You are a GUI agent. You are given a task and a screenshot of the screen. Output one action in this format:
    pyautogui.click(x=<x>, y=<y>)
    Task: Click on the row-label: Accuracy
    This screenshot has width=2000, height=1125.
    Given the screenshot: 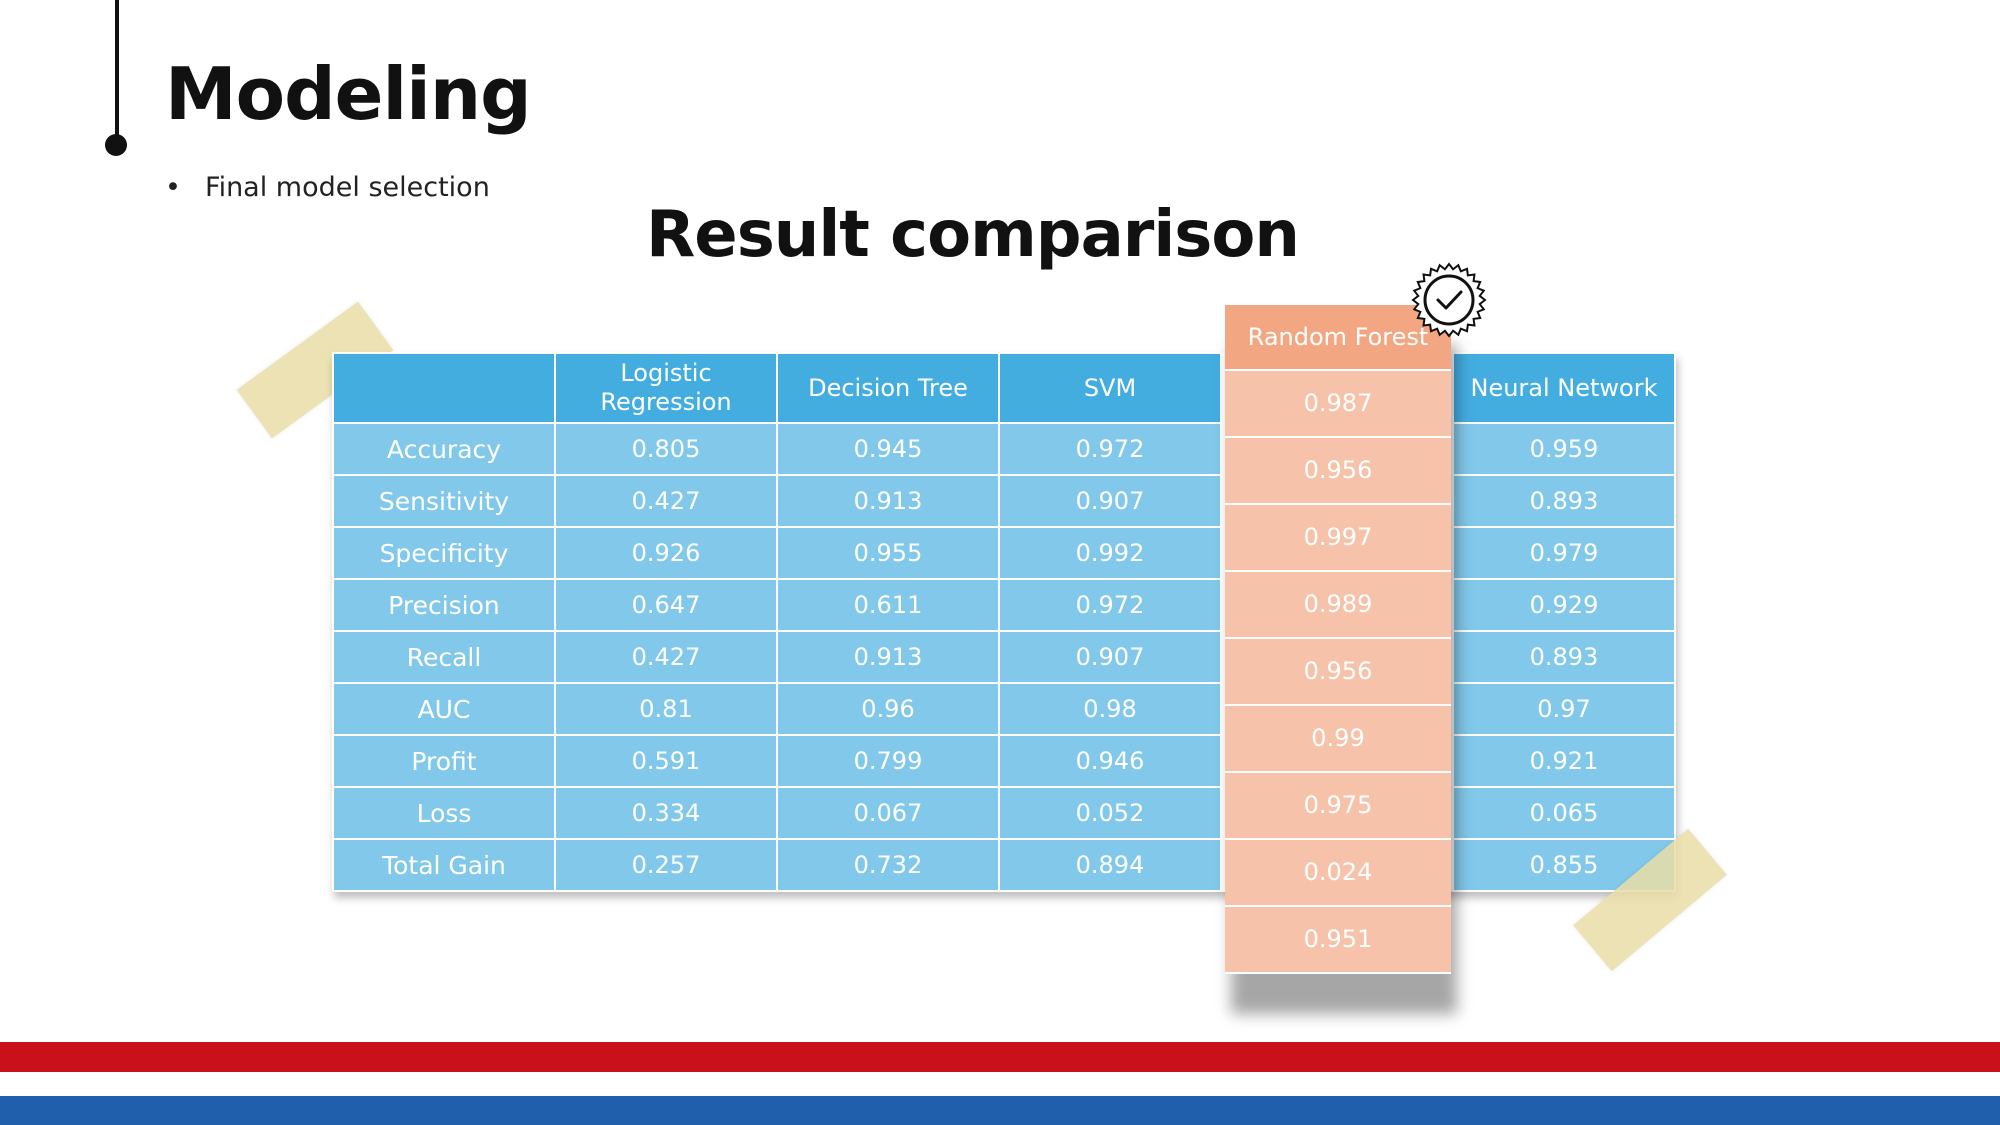 What is the action you would take?
    pyautogui.click(x=444, y=449)
    